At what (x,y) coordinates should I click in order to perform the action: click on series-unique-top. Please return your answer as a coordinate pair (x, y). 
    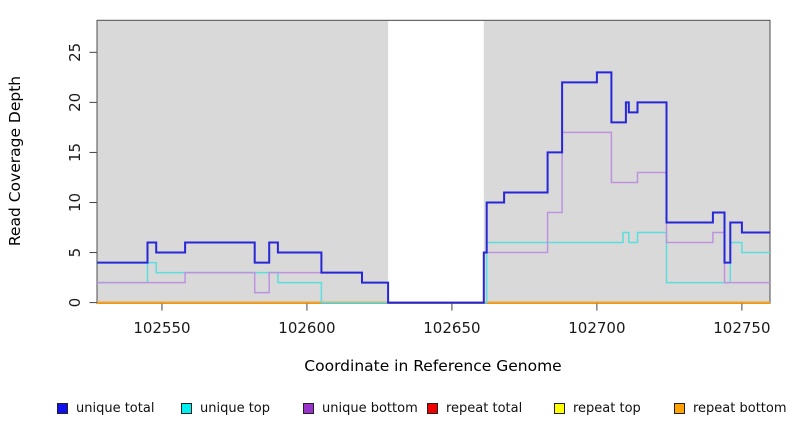
    Looking at the image, I should click on (433, 267).